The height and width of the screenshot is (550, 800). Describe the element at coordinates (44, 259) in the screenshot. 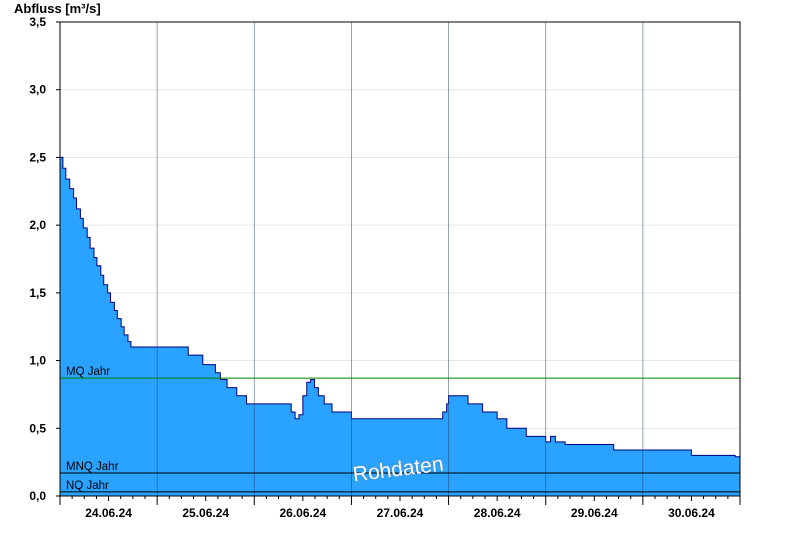

I see `y-axis: 0,0 0,5 1,0 1,5 2,0 2,5 3,0 3,5` at that location.